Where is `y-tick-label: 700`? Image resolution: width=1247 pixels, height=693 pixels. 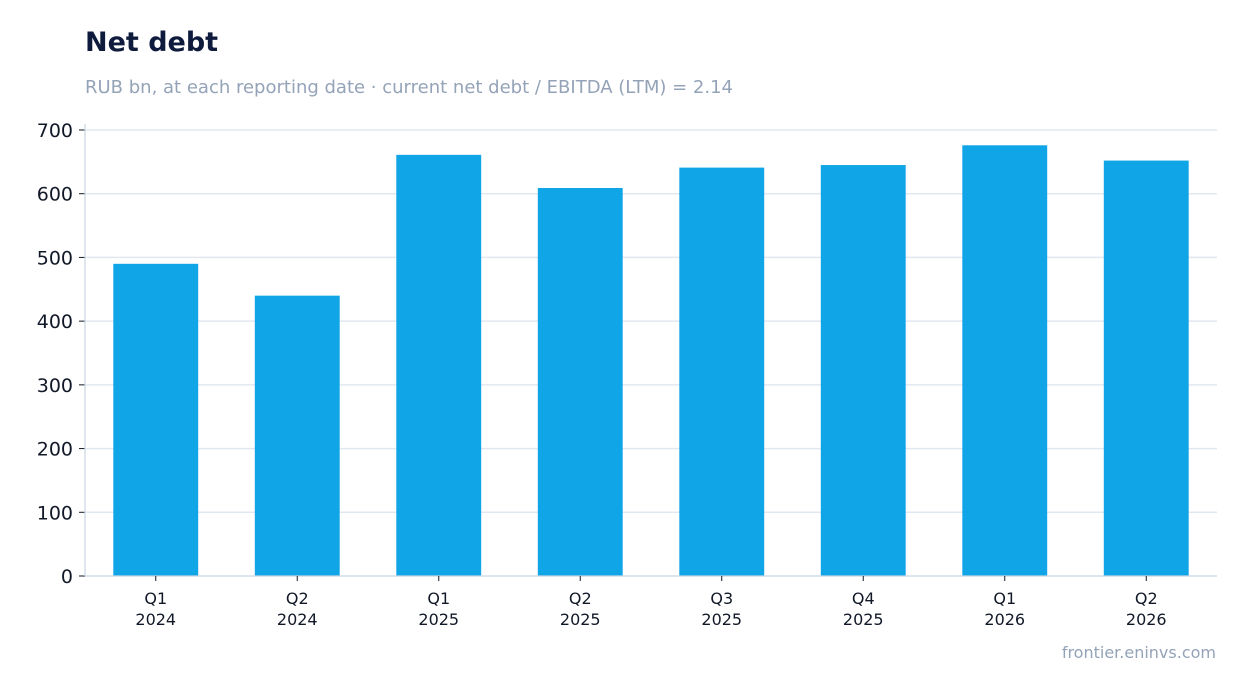 y-tick-label: 700 is located at coordinates (55, 131).